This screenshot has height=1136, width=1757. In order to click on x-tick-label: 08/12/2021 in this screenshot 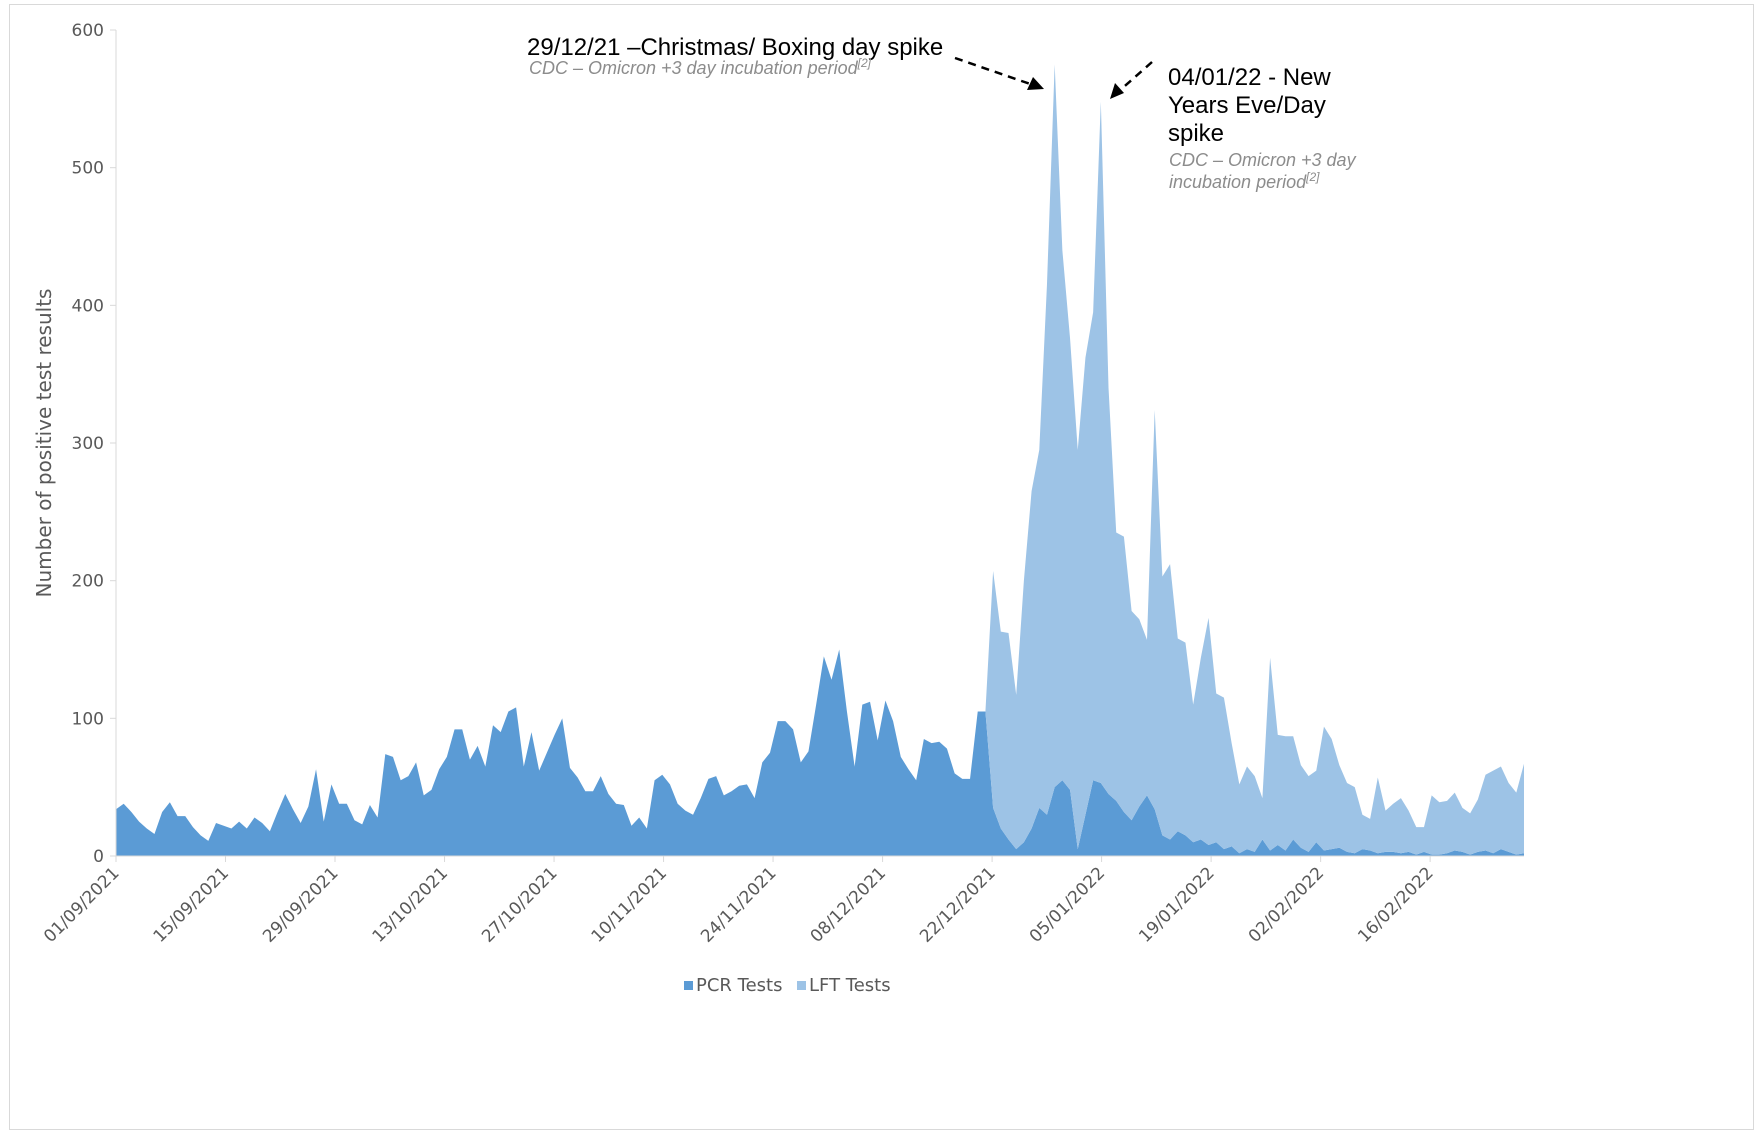, I will do `click(848, 904)`.